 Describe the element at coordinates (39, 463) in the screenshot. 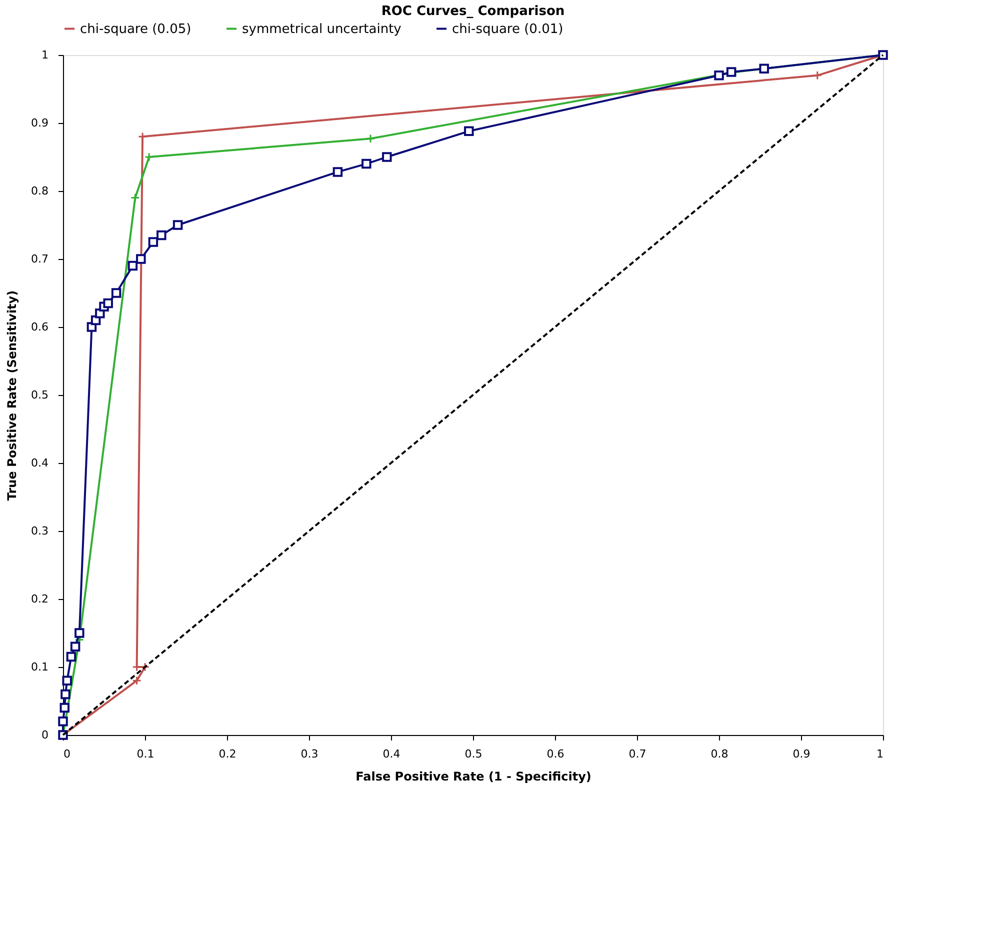

I see `y-tick-label: 0.4` at that location.